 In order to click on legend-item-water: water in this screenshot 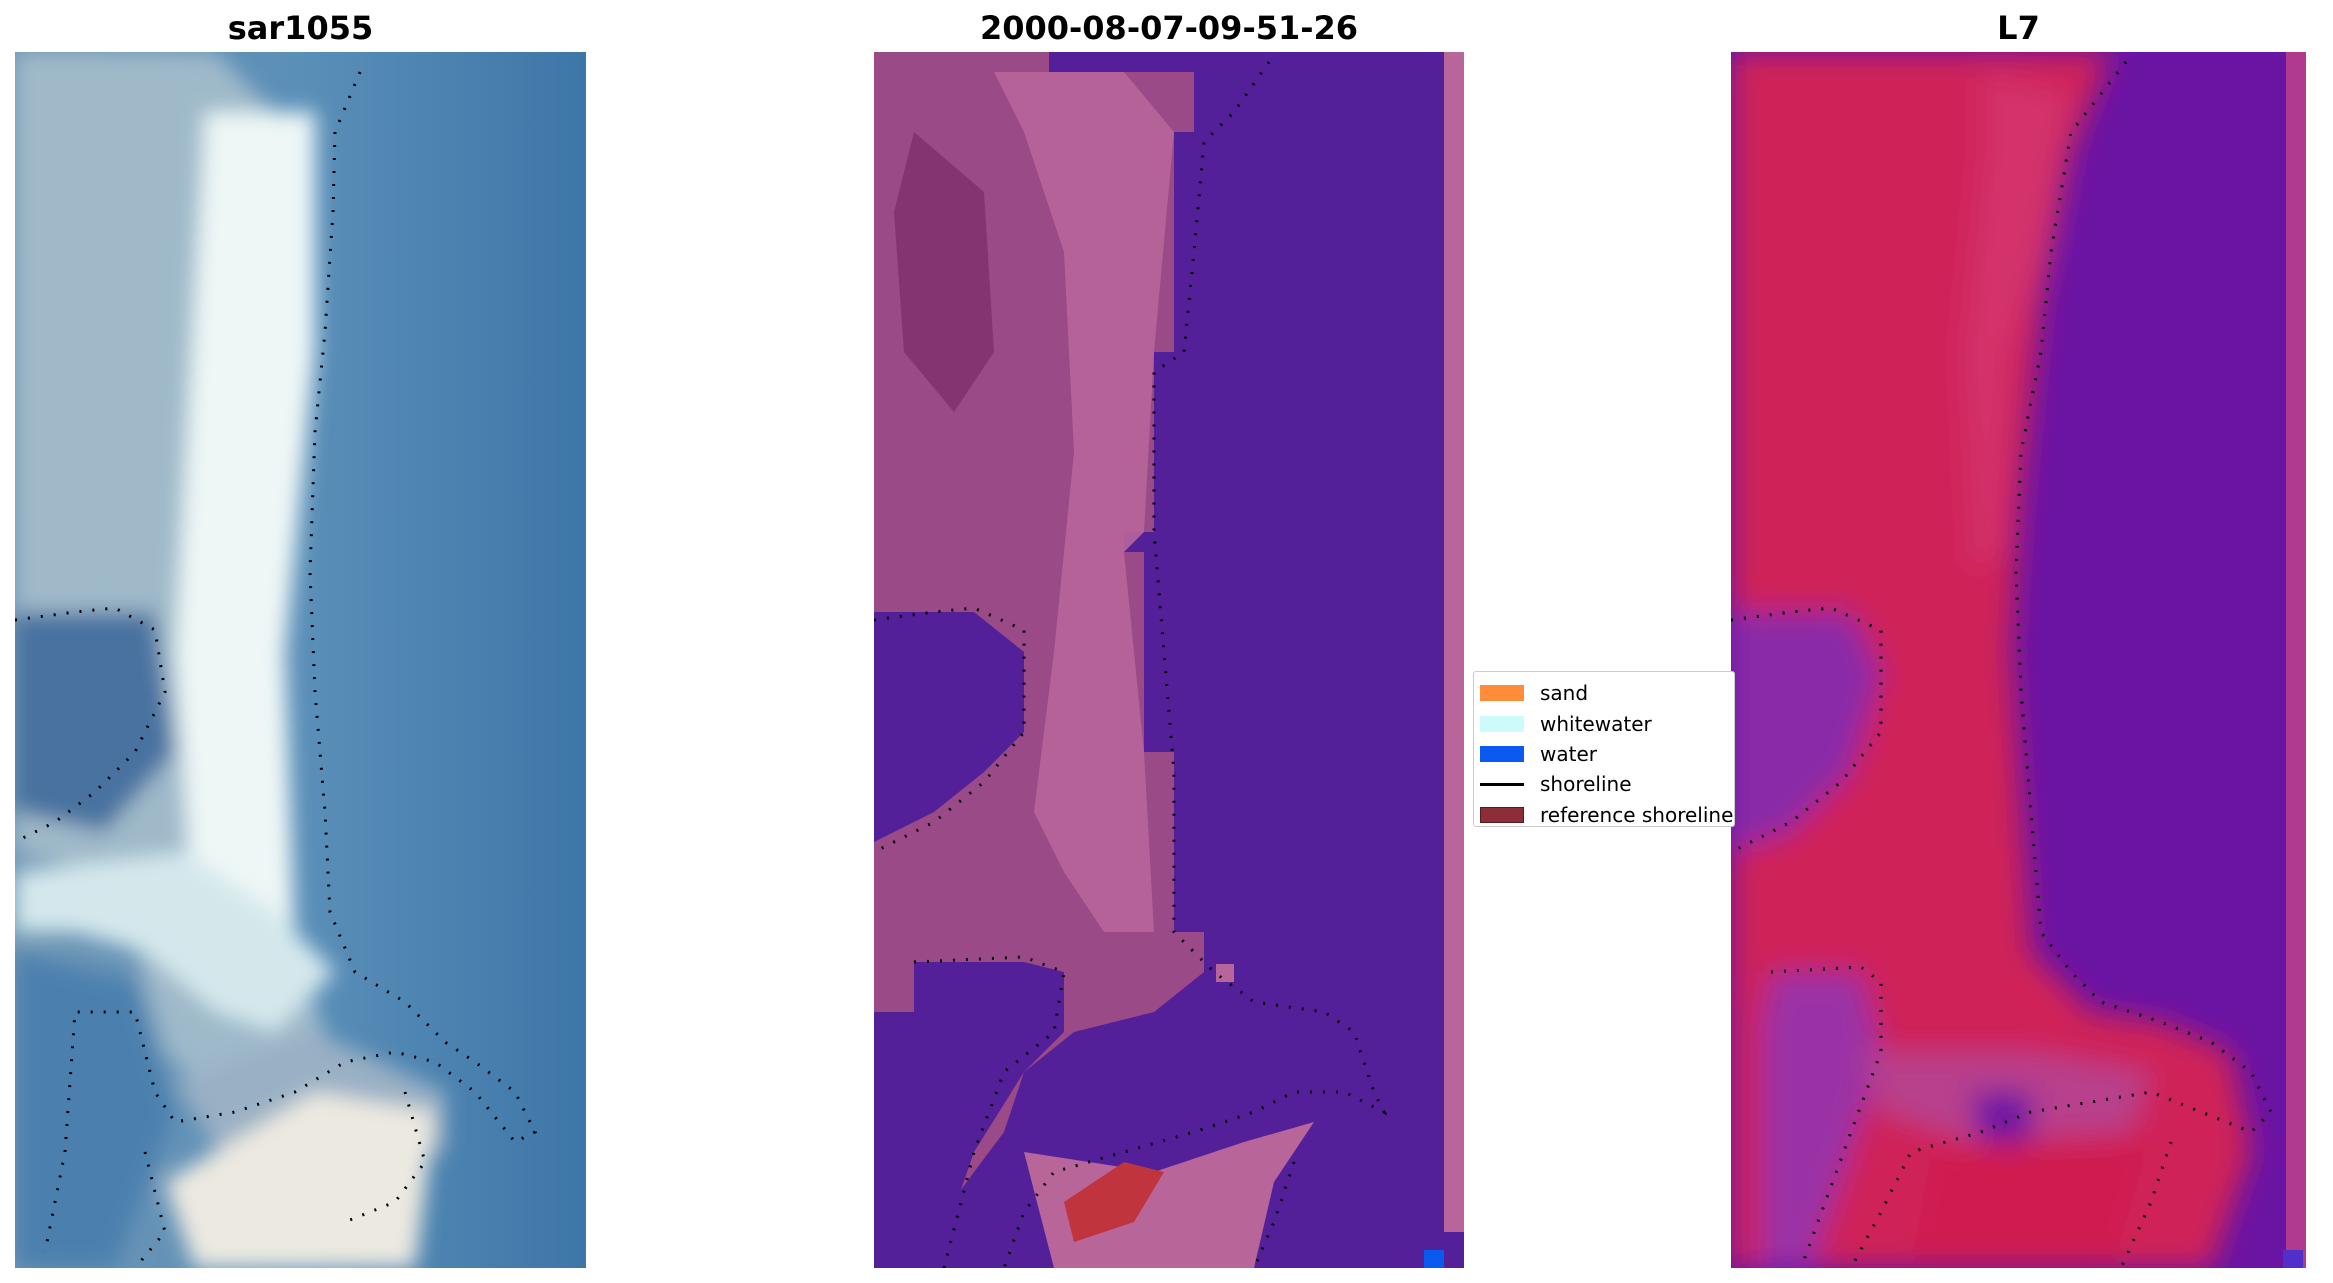, I will do `click(1604, 754)`.